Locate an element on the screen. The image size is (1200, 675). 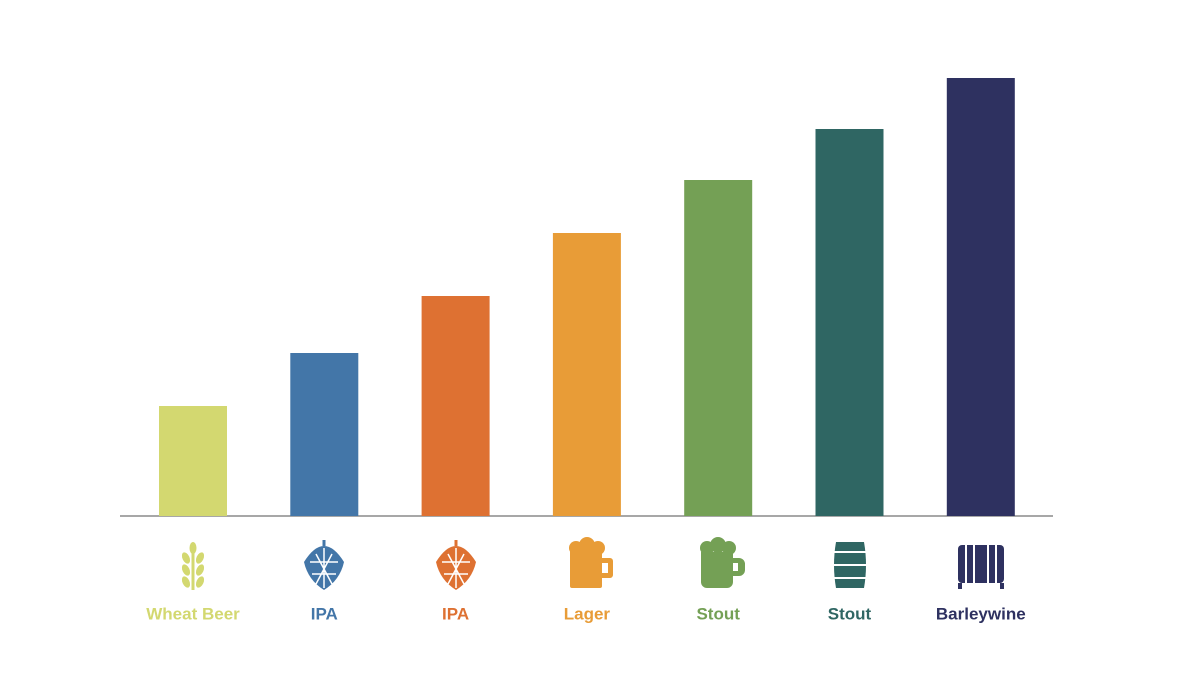
icons is located at coordinates (592, 563).